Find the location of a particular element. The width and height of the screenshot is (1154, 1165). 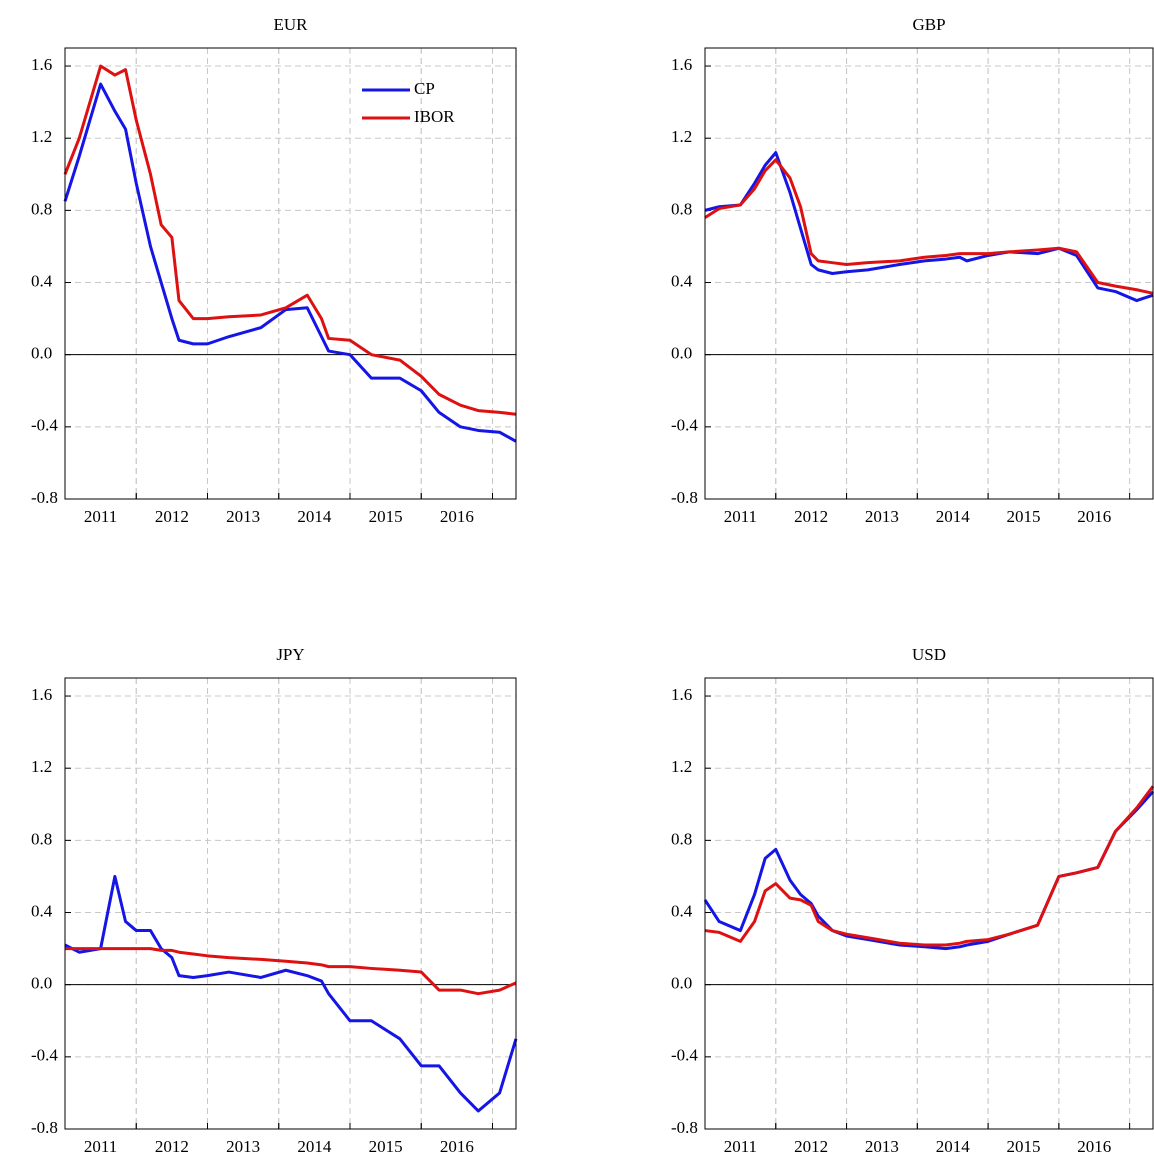

legend-label: CP is located at coordinates (424, 88).